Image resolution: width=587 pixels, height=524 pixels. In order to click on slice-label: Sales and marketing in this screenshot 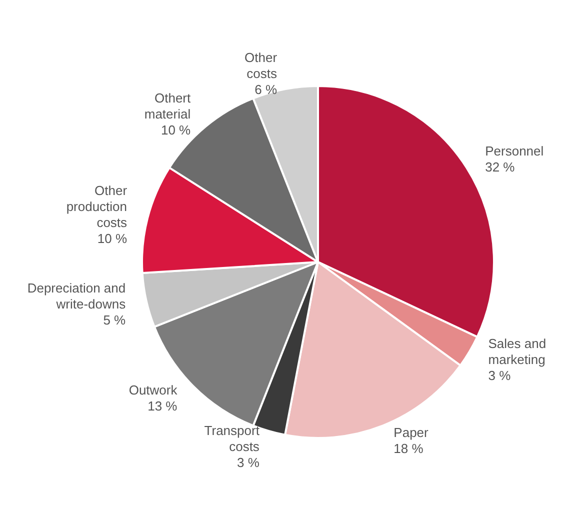, I will do `click(517, 352)`.